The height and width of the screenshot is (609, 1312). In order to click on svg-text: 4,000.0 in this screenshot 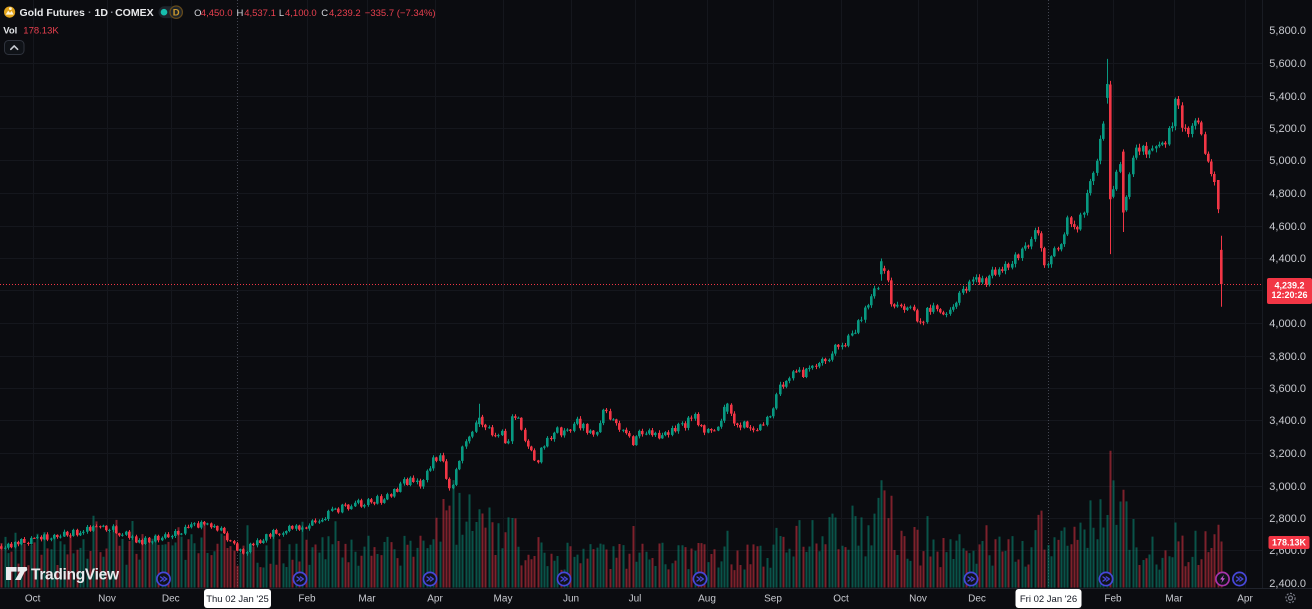, I will do `click(1287, 324)`.